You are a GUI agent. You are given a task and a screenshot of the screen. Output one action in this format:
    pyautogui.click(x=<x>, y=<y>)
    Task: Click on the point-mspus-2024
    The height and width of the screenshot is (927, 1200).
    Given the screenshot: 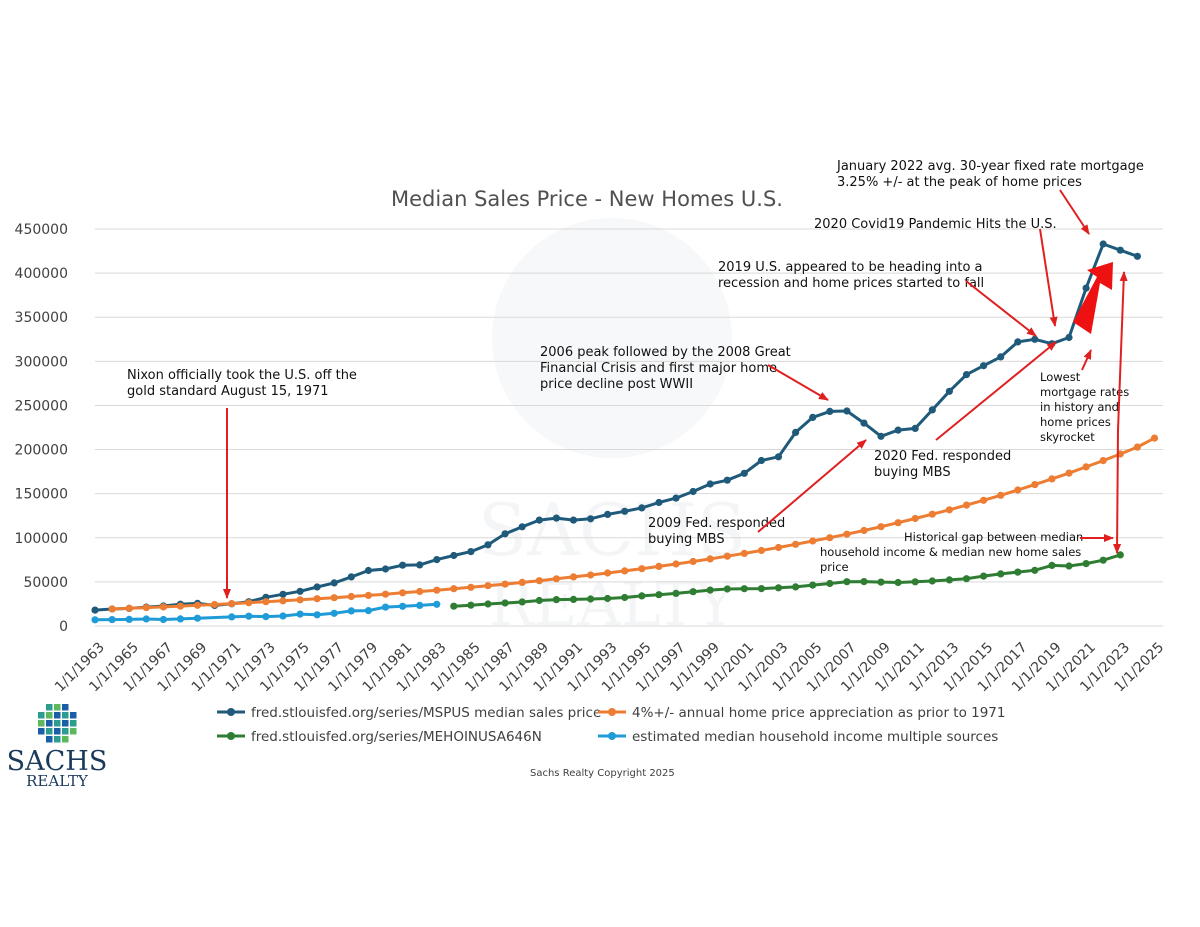 What is the action you would take?
    pyautogui.click(x=1137, y=256)
    